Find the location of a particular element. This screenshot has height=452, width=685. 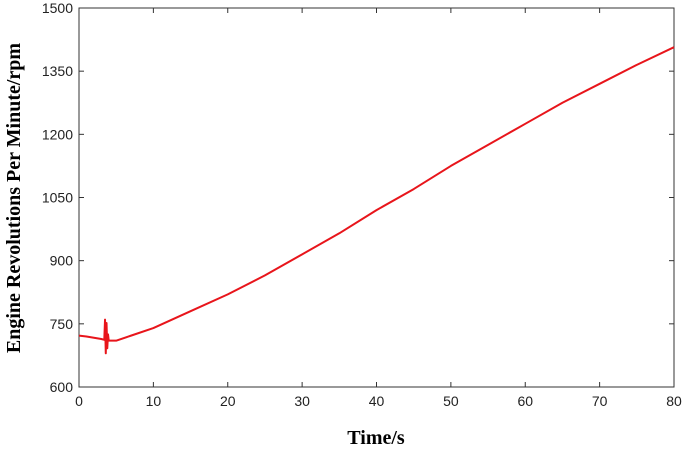

x-tick-label: 80 is located at coordinates (674, 401).